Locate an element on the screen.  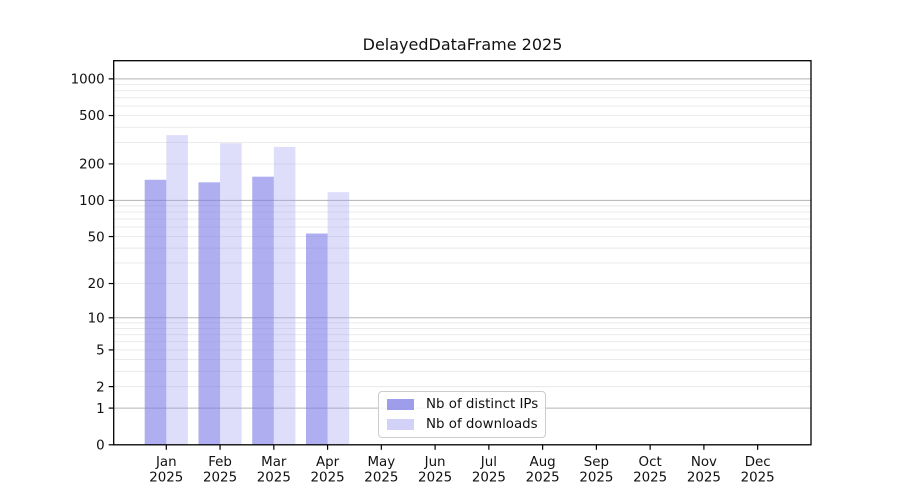
y-tick-label: 2 is located at coordinates (100, 387).